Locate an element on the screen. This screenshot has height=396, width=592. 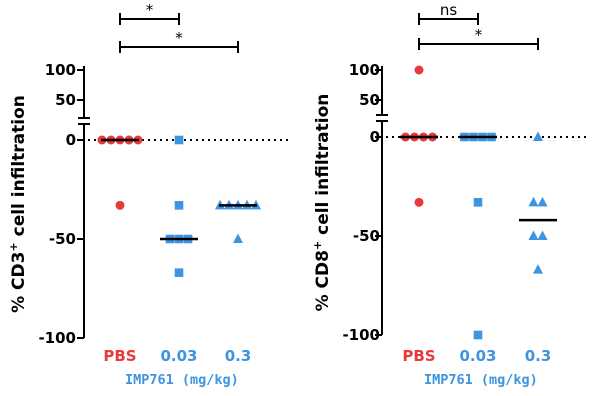
y-axis-title: % CD8+ cell infiltration is located at coordinates (322, 203).